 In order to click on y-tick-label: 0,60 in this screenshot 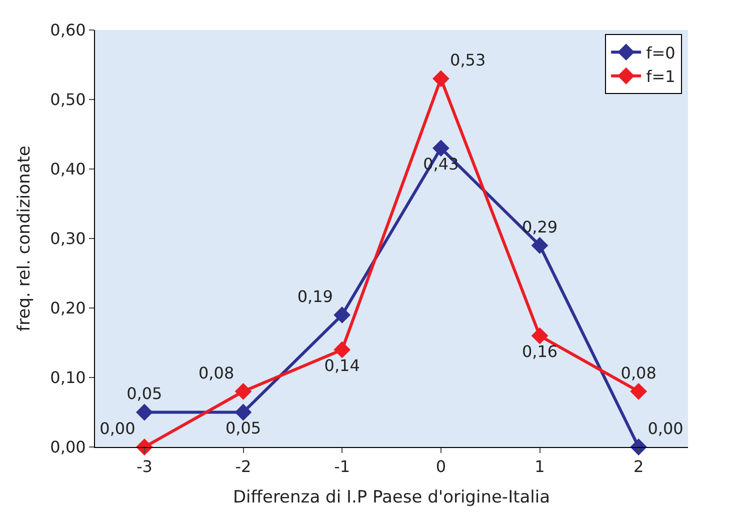, I will do `click(68, 30)`.